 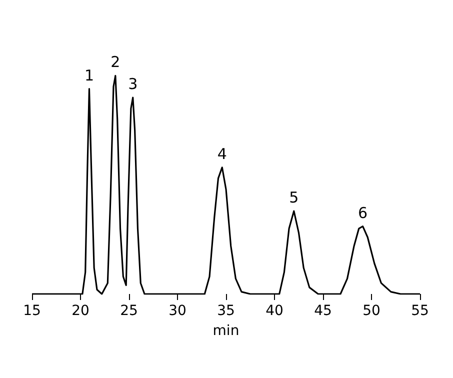 I want to click on x-tick-label: 45, so click(x=323, y=311).